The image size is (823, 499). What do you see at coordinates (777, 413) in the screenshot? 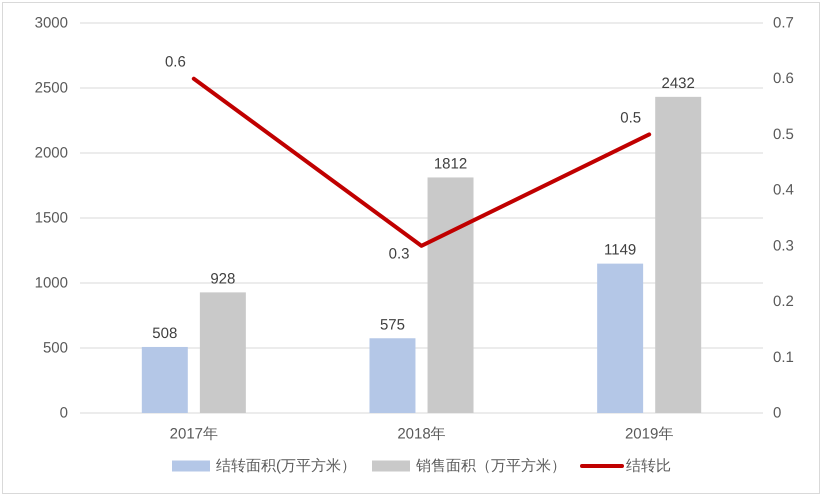
I see `y2-tick-label: 0` at bounding box center [777, 413].